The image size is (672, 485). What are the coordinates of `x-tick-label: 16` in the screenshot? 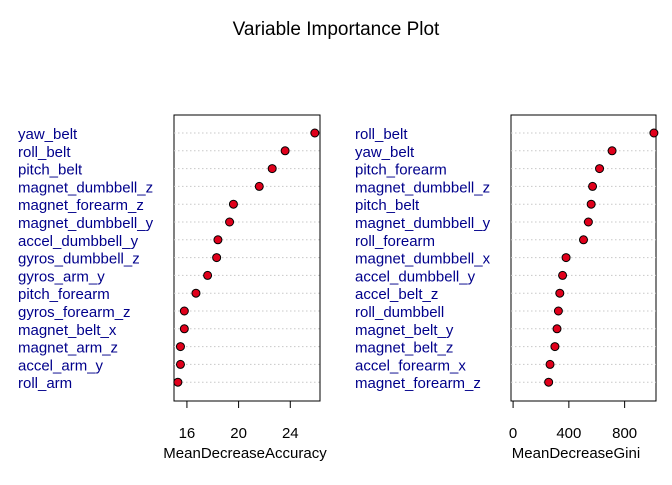 It's located at (187, 433).